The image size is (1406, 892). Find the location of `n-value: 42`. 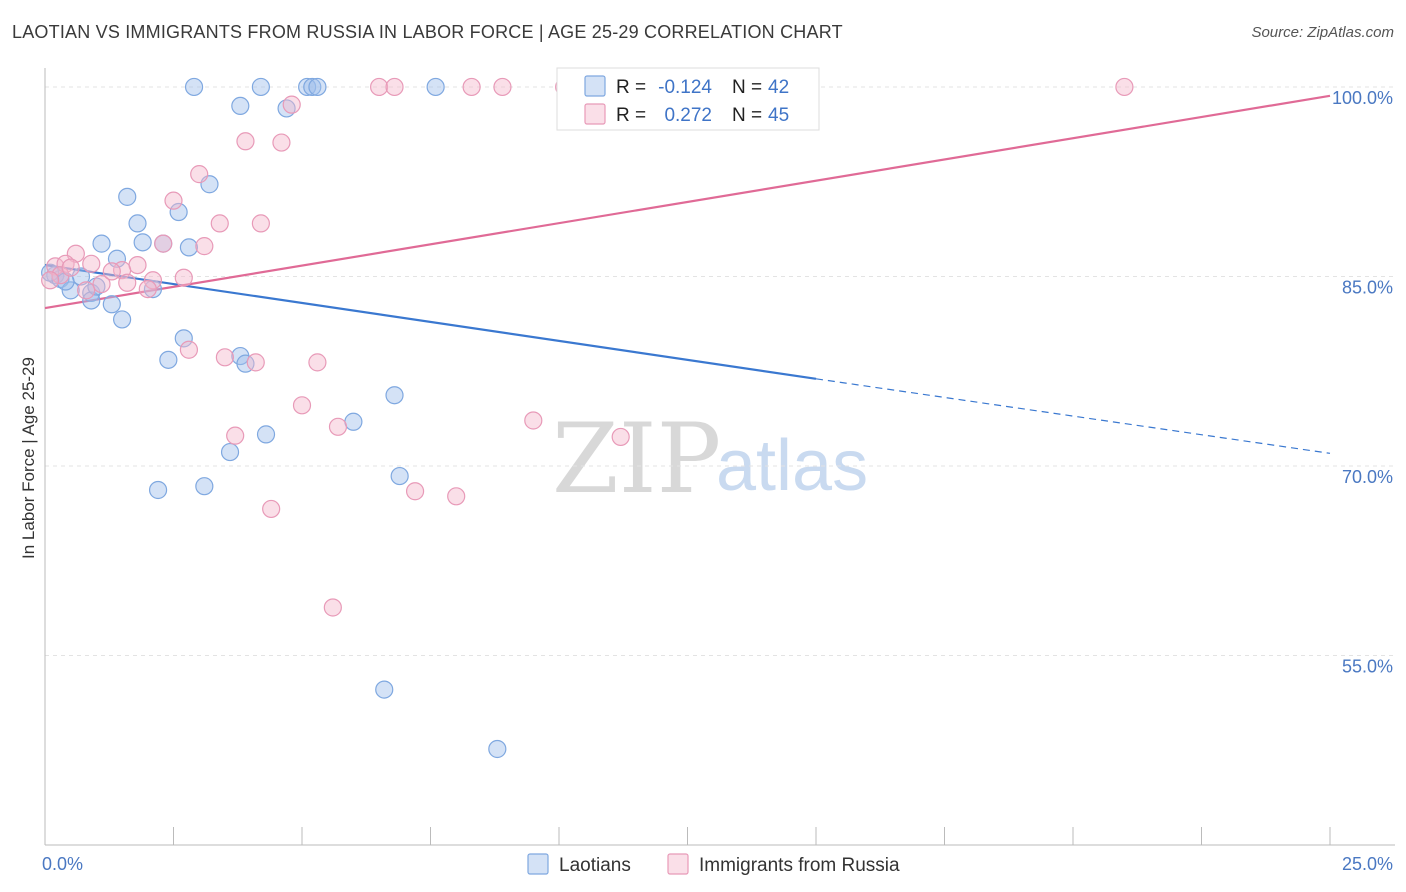

n-value: 42 is located at coordinates (778, 87).